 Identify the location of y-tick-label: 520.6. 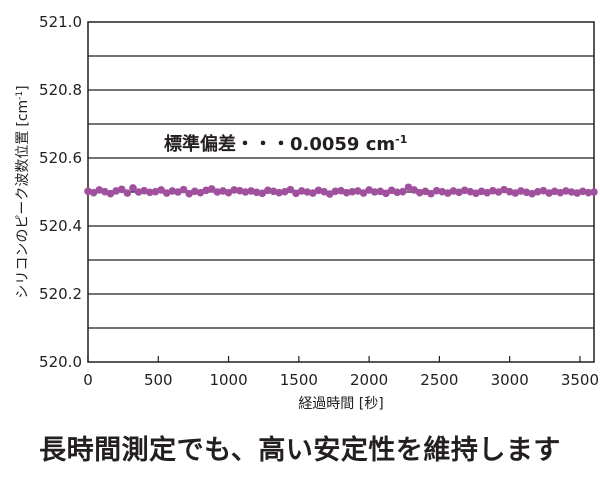
(60, 158).